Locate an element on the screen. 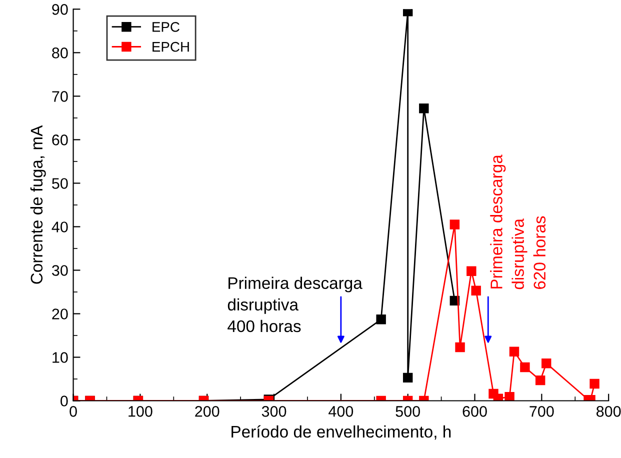  y-tick-label: 60 is located at coordinates (60, 140).